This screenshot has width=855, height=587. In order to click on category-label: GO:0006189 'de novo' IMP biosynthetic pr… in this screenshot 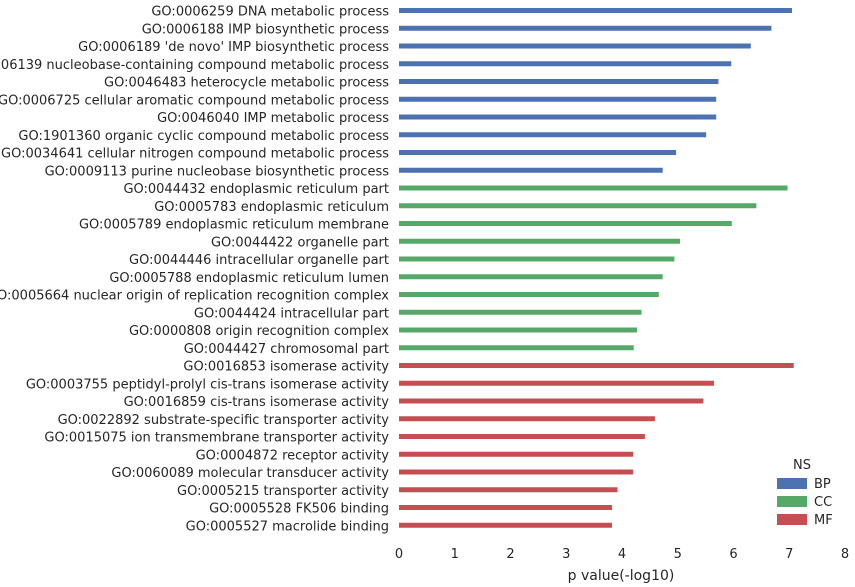, I will do `click(233, 47)`.